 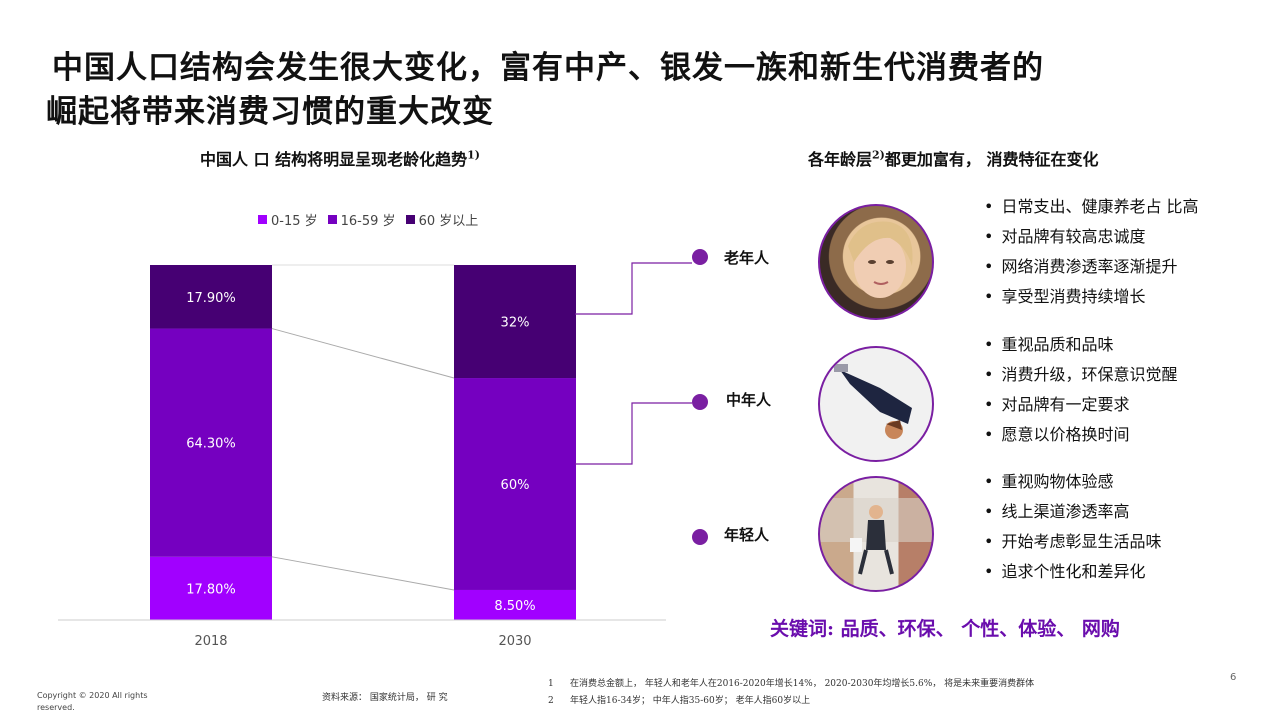 I want to click on footnote-2-number: 2, so click(x=551, y=701).